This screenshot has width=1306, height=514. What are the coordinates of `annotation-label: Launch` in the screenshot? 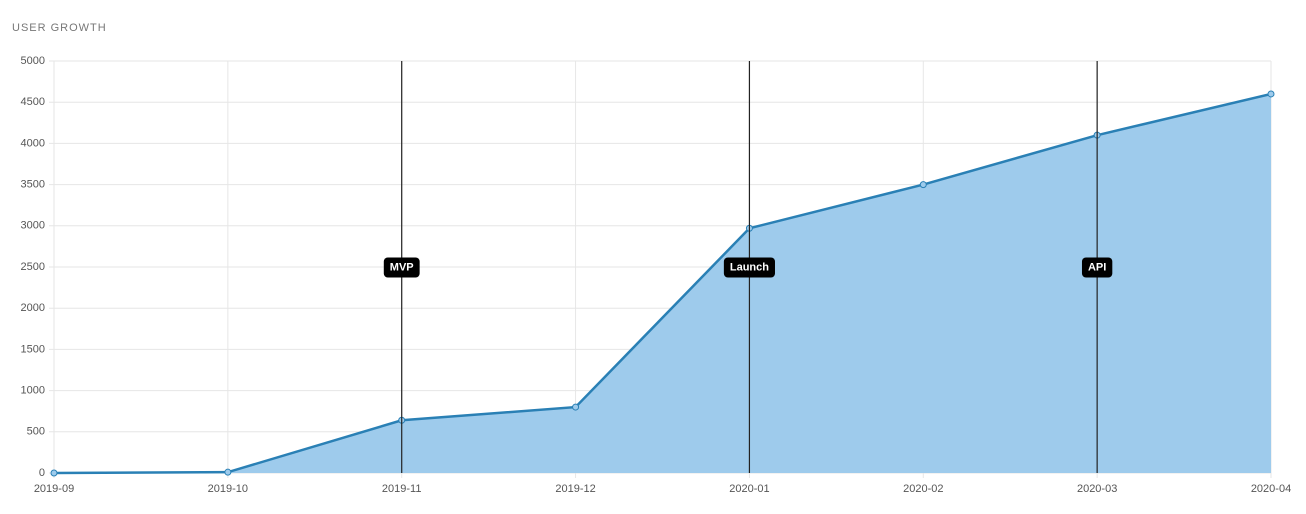 It's located at (749, 267).